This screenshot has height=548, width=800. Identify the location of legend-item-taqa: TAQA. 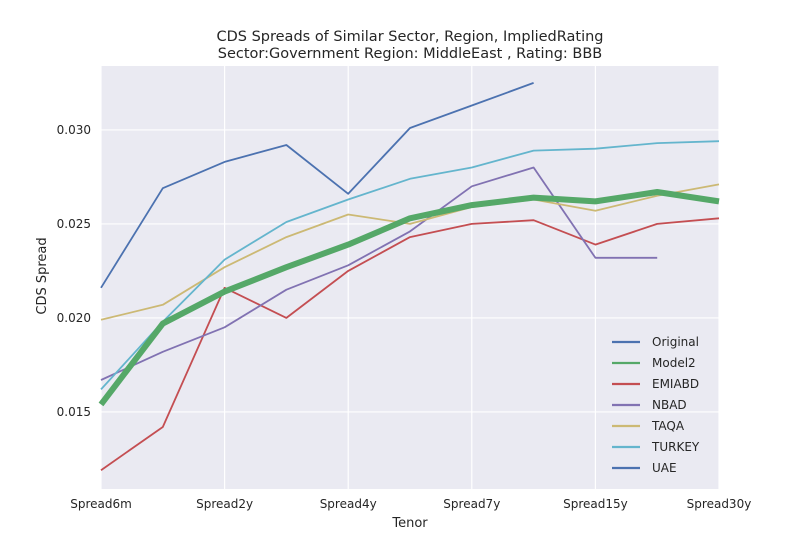
(648, 426).